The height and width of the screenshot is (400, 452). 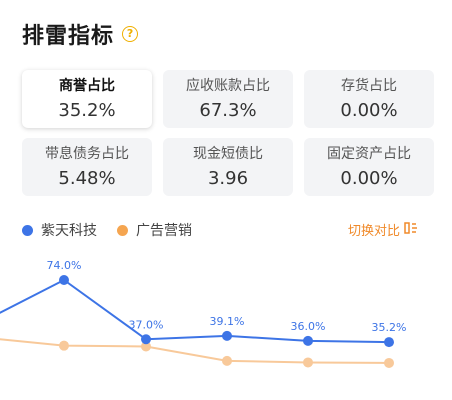 What do you see at coordinates (87, 178) in the screenshot?
I see `metric-value: 5.48%` at bounding box center [87, 178].